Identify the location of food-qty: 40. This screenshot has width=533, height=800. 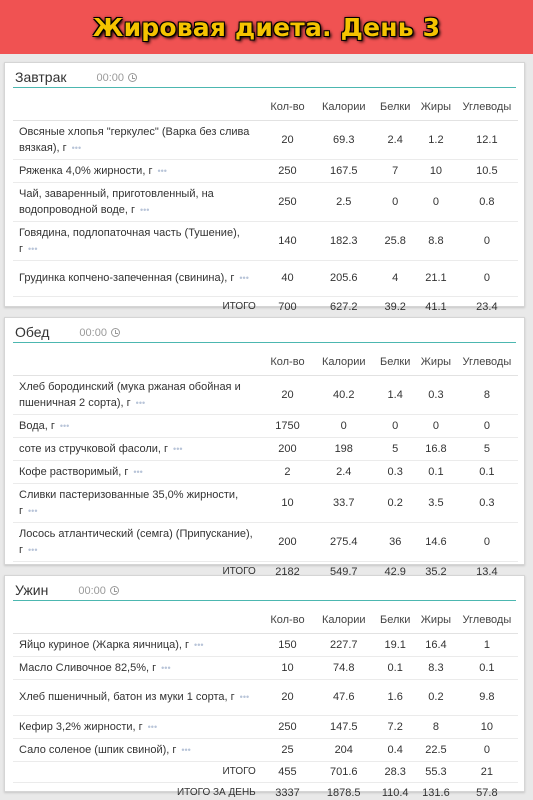
(287, 277).